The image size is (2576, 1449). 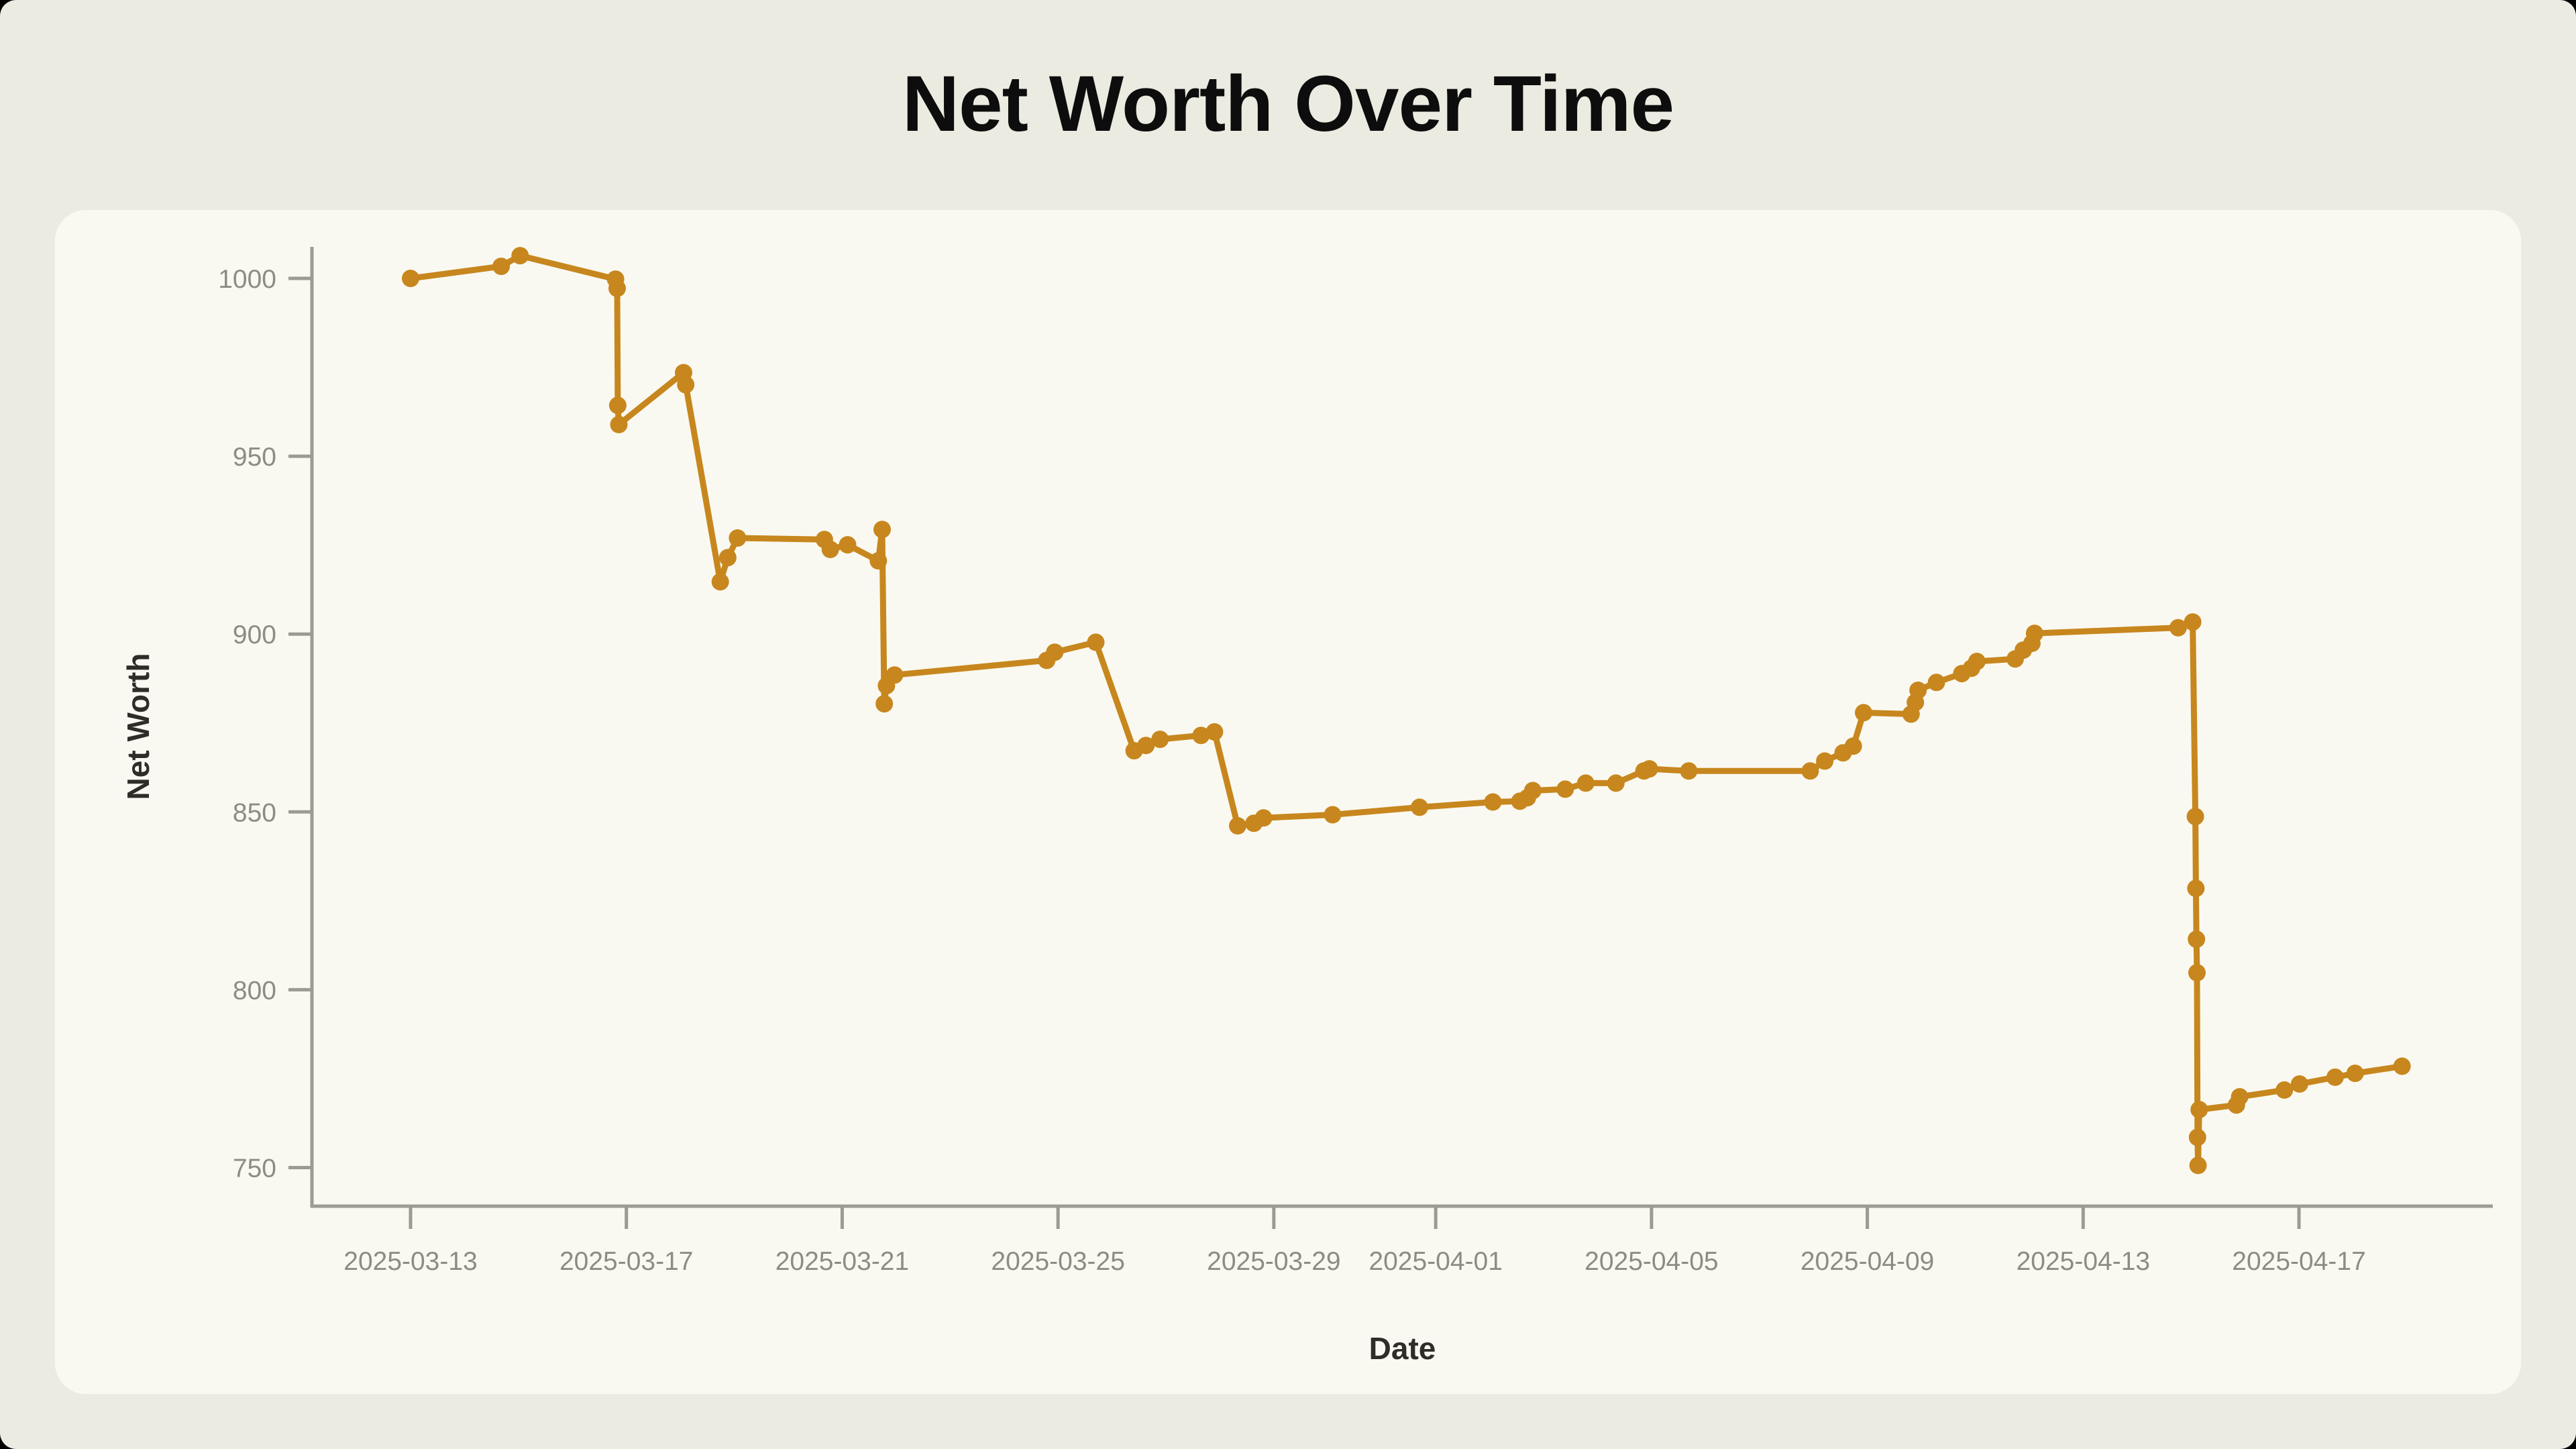 I want to click on y-axis-tick-label: 1000, so click(x=247, y=279).